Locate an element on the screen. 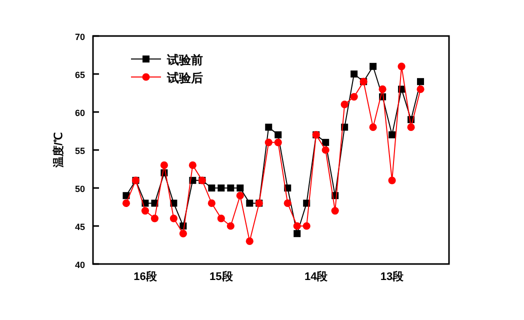  x-tick-label: 15段 is located at coordinates (222, 276).